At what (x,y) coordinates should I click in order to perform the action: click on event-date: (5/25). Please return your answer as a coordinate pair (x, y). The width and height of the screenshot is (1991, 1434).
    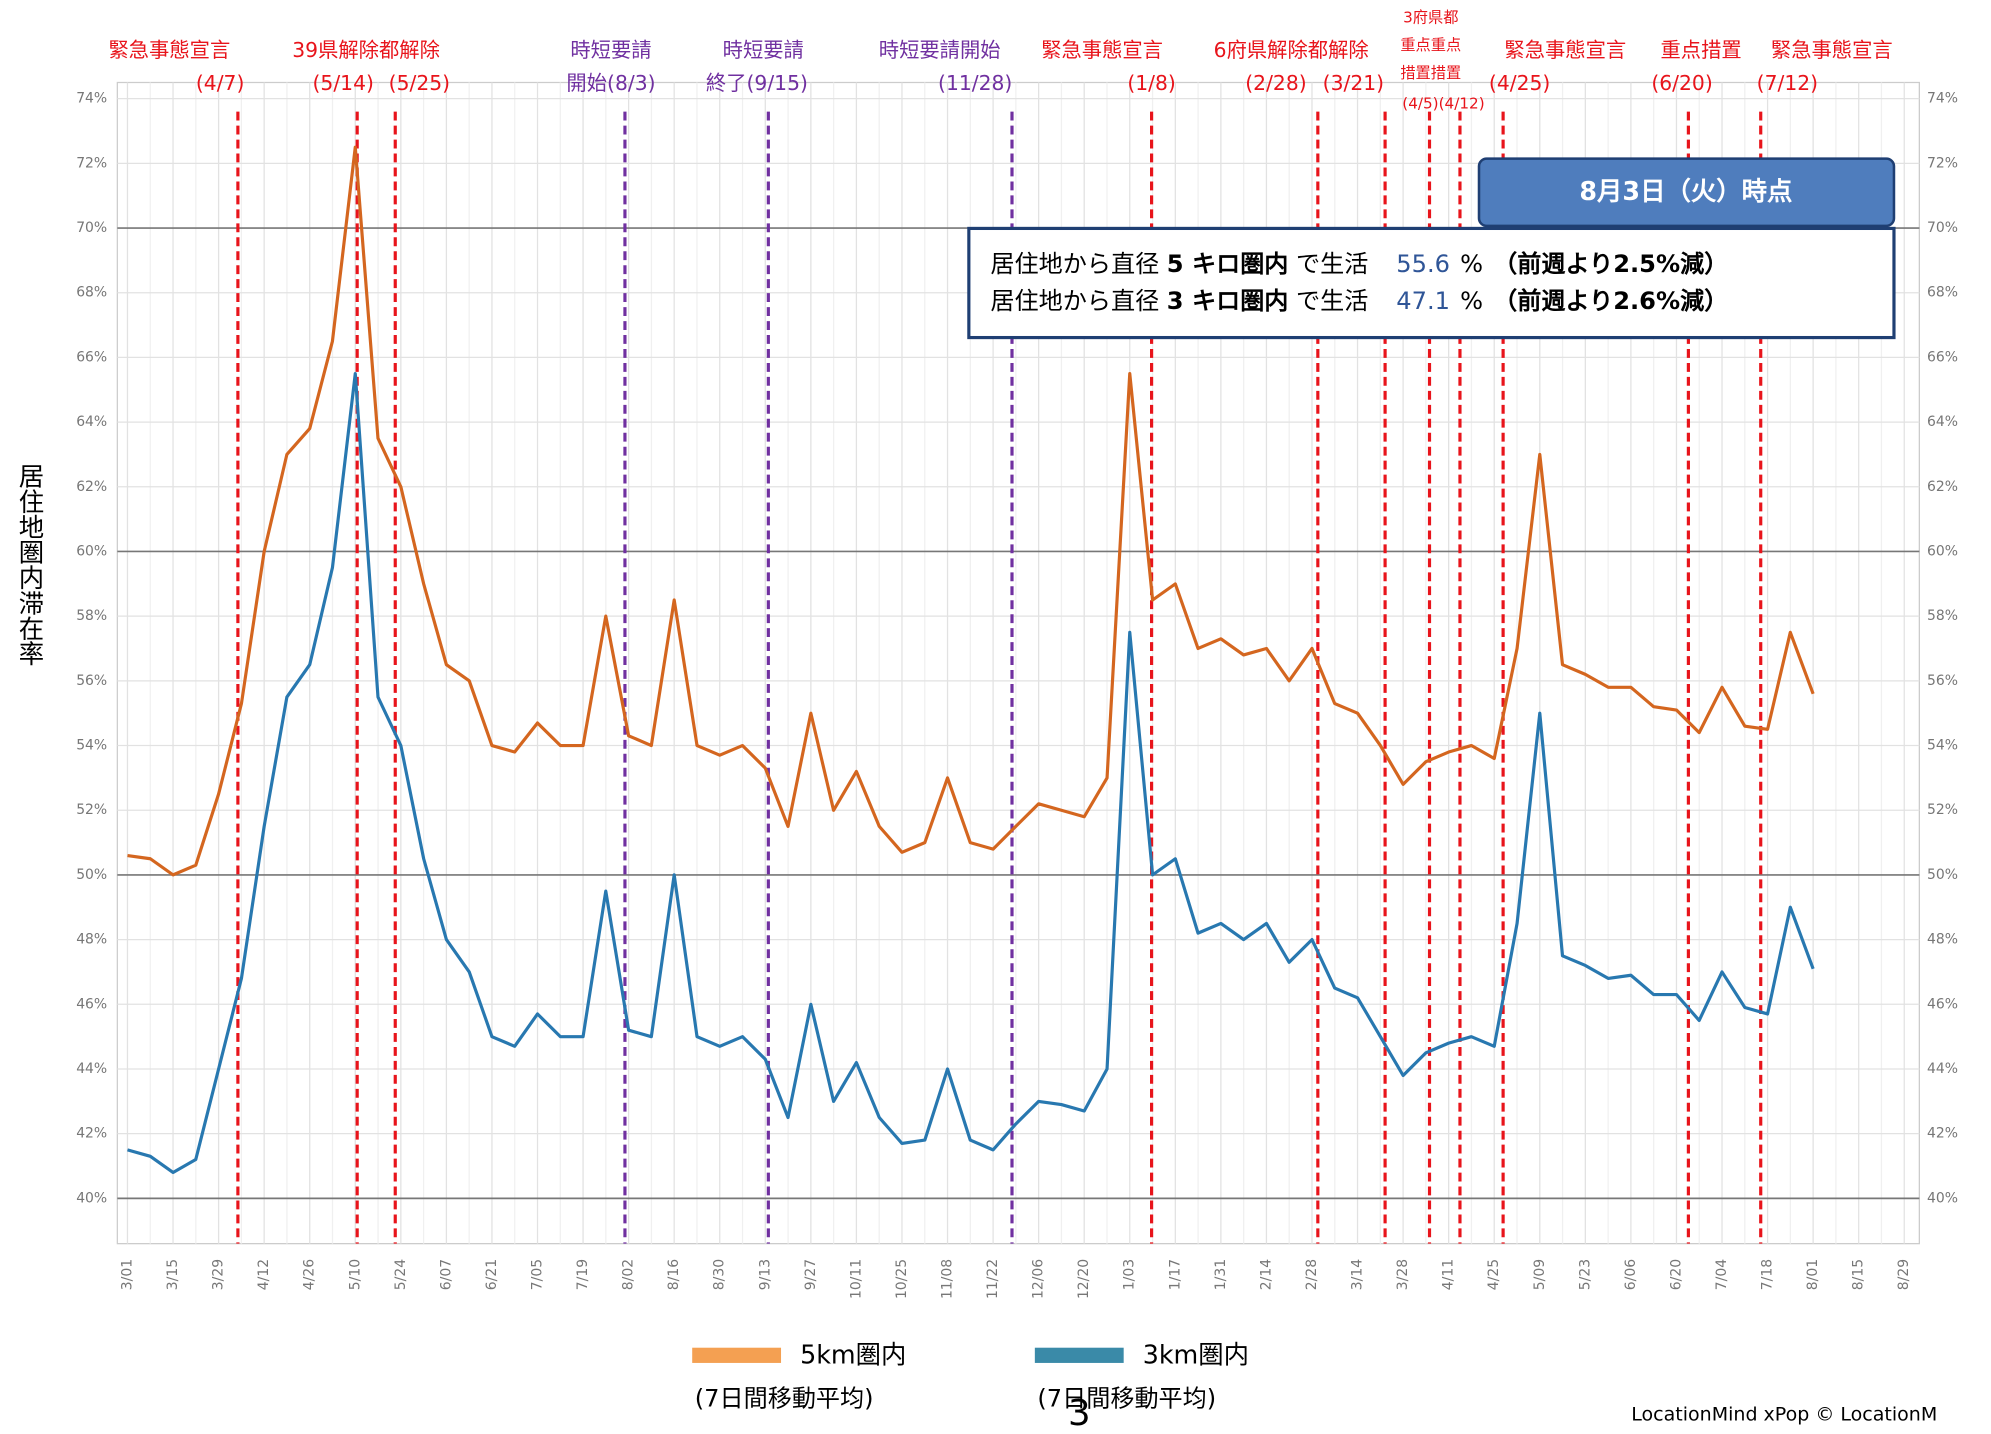
    Looking at the image, I should click on (419, 83).